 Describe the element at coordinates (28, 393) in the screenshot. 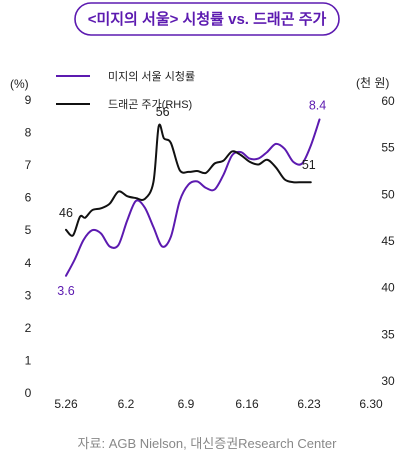

I see `left-tick-label: 0` at that location.